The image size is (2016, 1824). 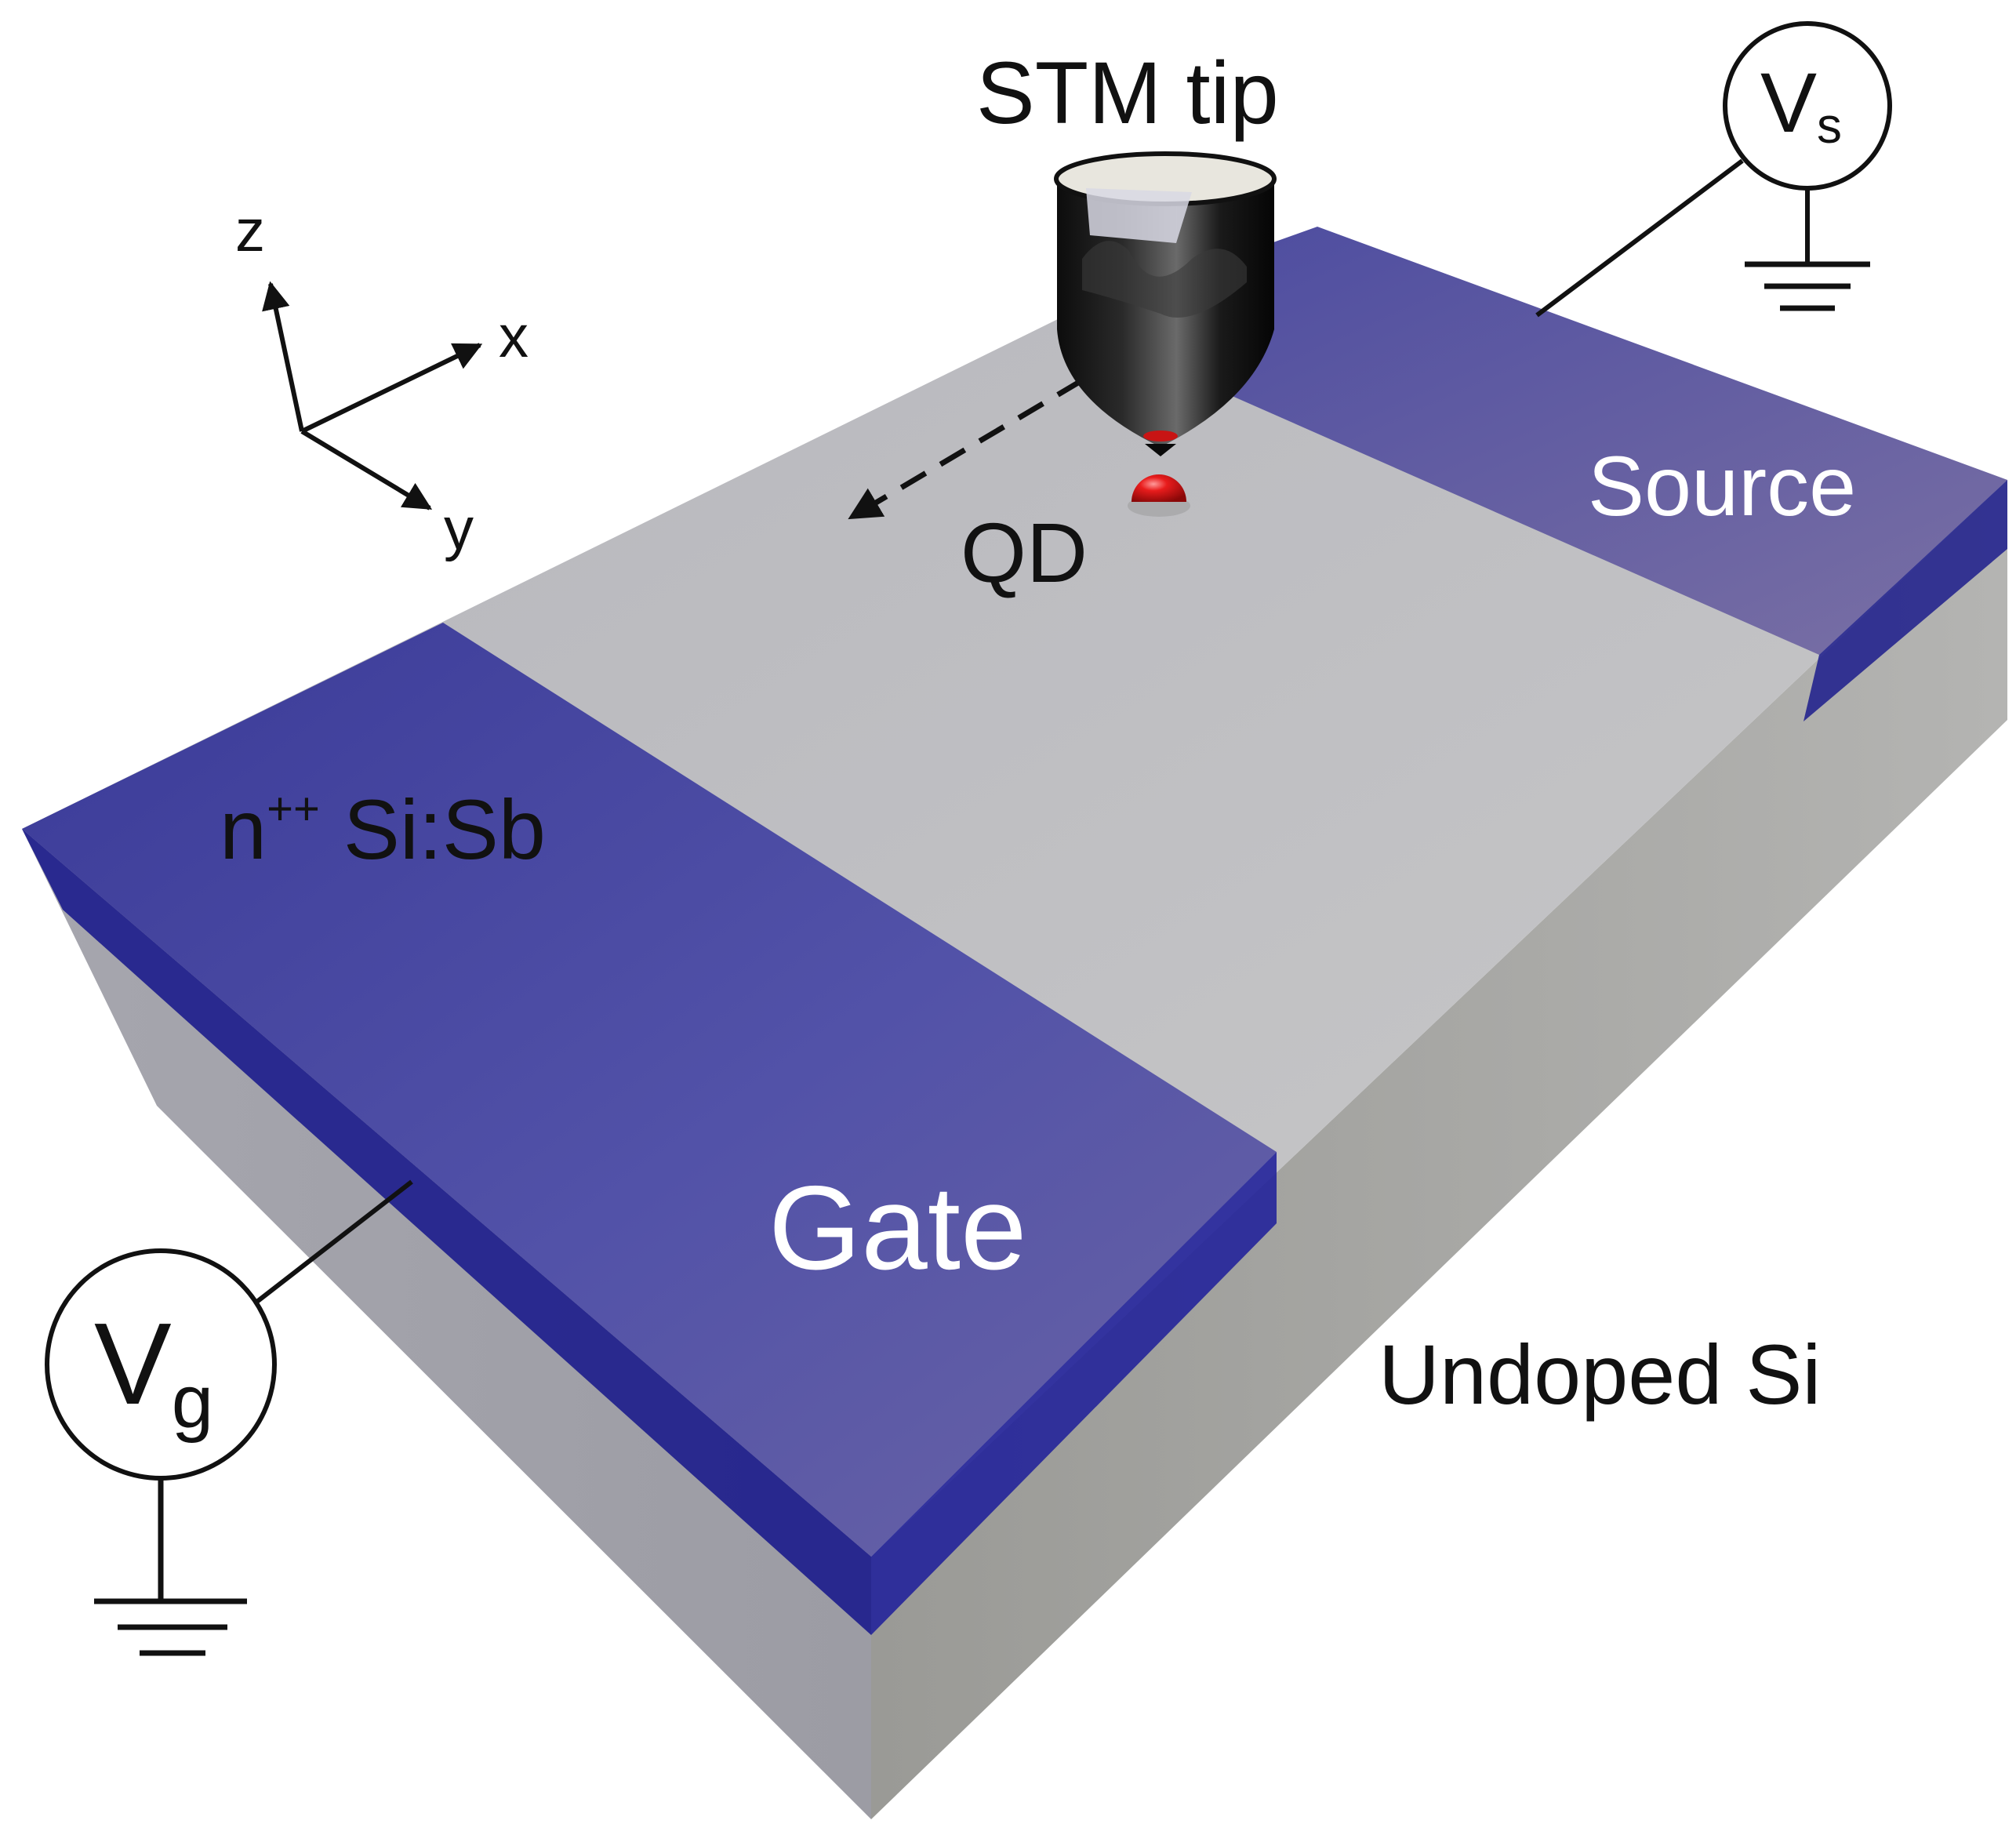 I want to click on gate-wire, so click(x=333, y=1242).